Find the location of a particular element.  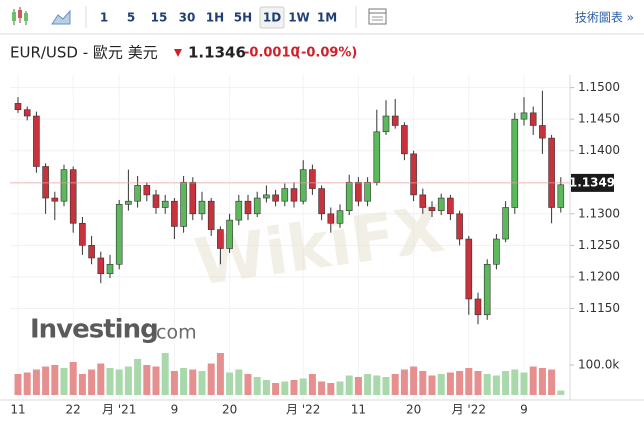

interval-button: 1H is located at coordinates (215, 18).